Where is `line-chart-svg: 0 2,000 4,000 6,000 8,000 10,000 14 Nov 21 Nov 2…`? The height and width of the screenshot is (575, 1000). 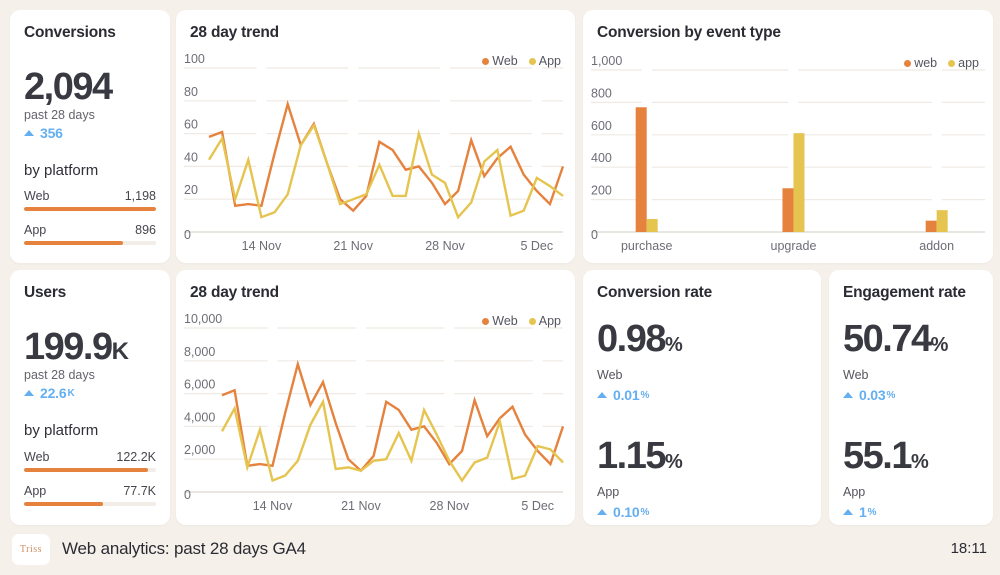
line-chart-svg: 0 2,000 4,000 6,000 8,000 10,000 14 Nov 21 Nov 2… is located at coordinates (374, 412).